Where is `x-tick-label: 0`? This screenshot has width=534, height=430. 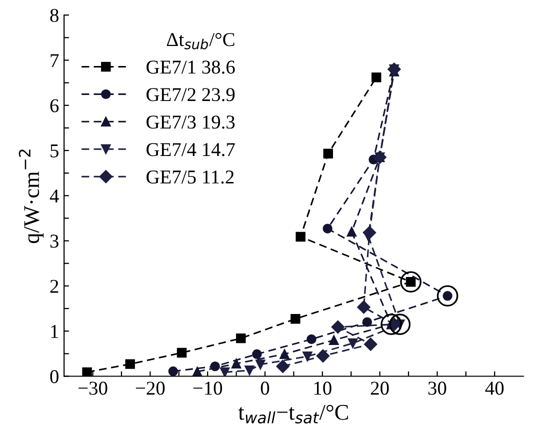
x-tick-label: 0 is located at coordinates (265, 388).